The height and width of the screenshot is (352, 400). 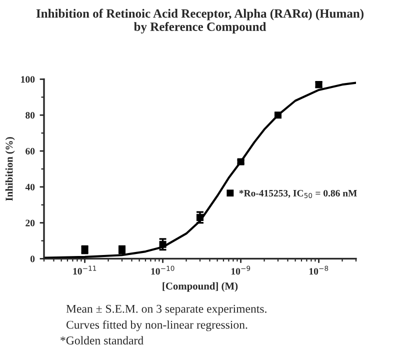 What do you see at coordinates (157, 326) in the screenshot?
I see `text: Curves fitted by non-linear regression.` at bounding box center [157, 326].